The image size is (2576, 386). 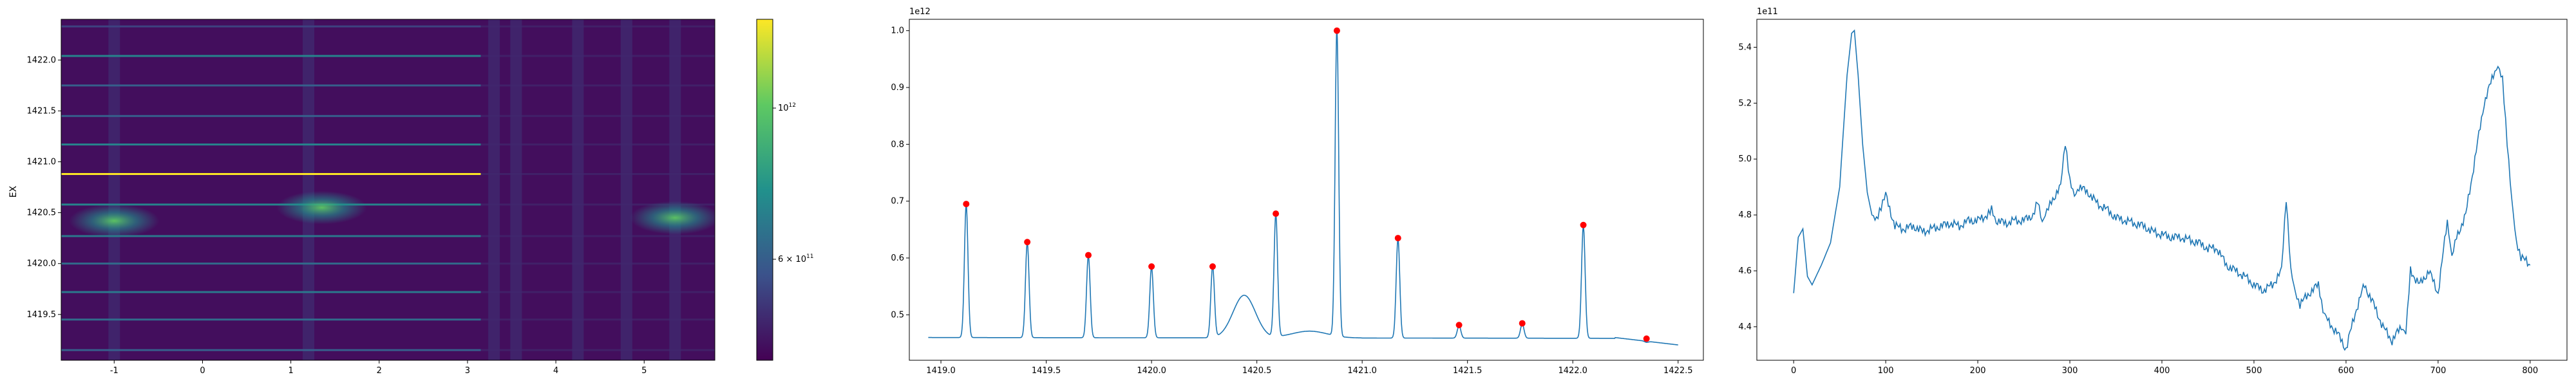 What do you see at coordinates (1151, 371) in the screenshot?
I see `peaks-x-tick-label: 1420.0` at bounding box center [1151, 371].